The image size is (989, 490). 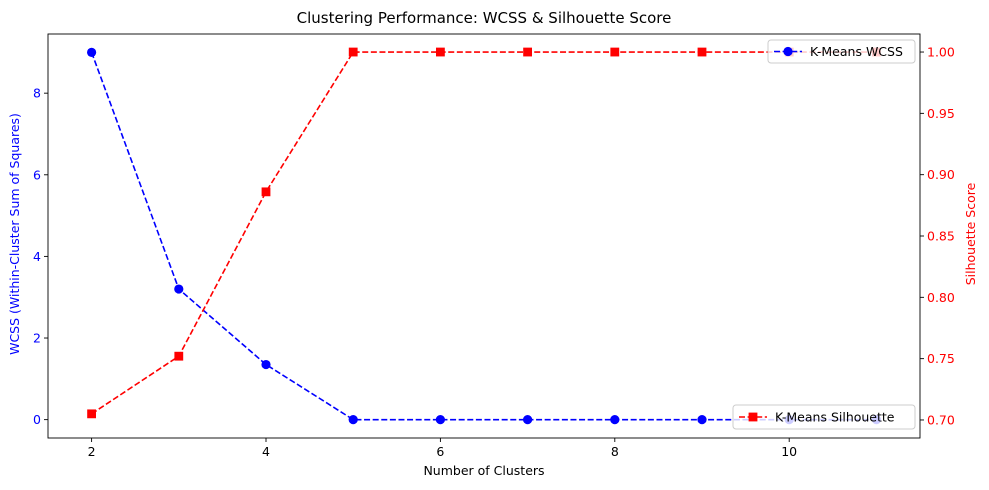 I want to click on y-left-tick-label: 2, so click(x=37, y=338).